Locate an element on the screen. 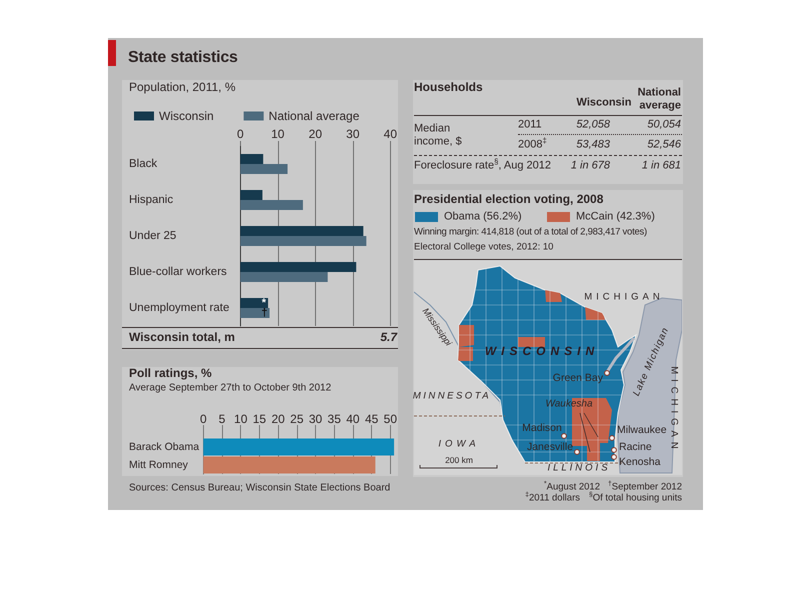  text: 2011 is located at coordinates (530, 125).